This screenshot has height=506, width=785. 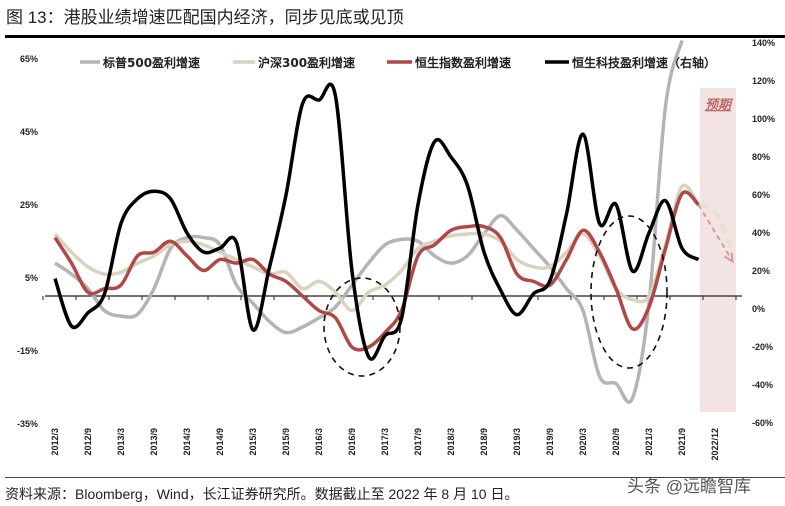 I want to click on watermark: 头条 @远瞻智库, so click(x=689, y=486).